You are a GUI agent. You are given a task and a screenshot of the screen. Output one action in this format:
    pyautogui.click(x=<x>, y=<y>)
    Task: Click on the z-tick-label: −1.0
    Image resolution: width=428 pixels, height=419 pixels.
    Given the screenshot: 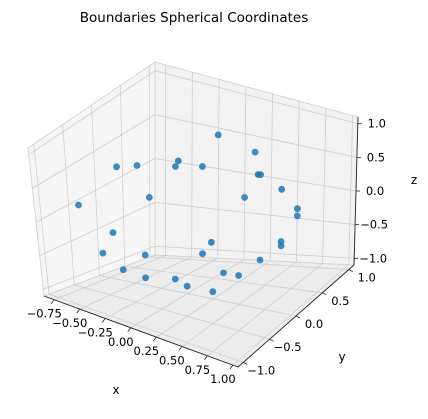 What is the action you would take?
    pyautogui.click(x=373, y=258)
    